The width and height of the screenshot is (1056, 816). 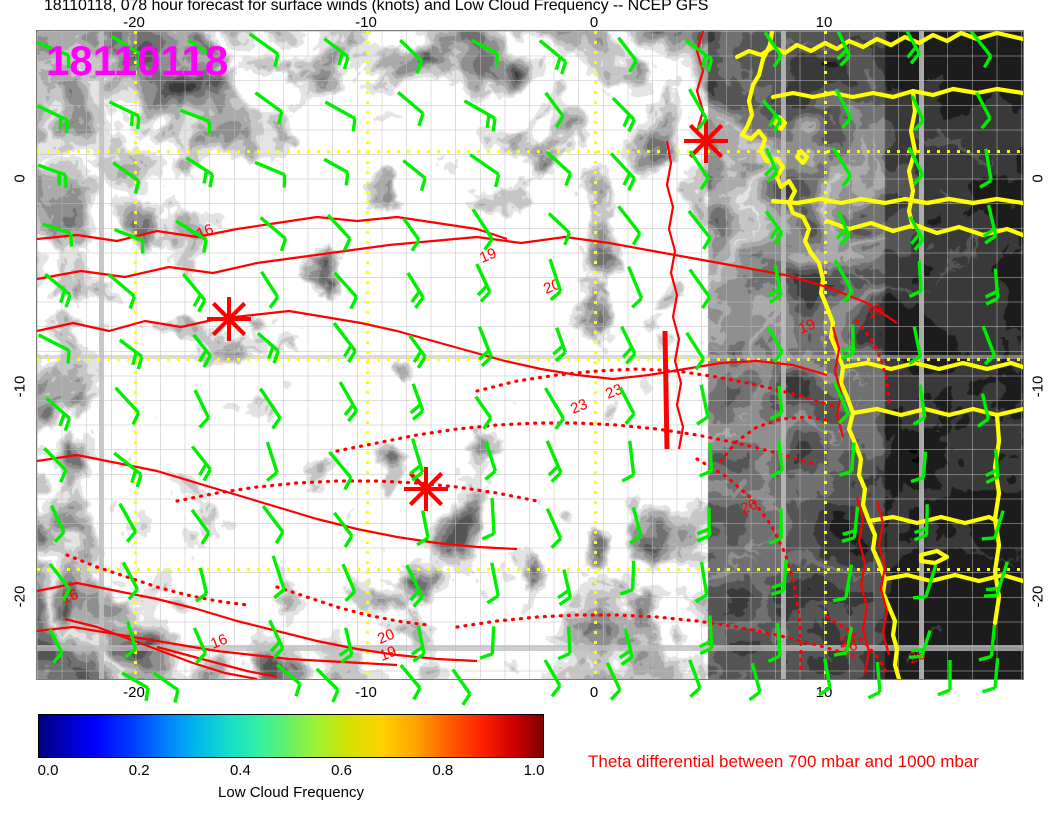 I want to click on colorbar-tick-0.8: 0.8, so click(x=443, y=770).